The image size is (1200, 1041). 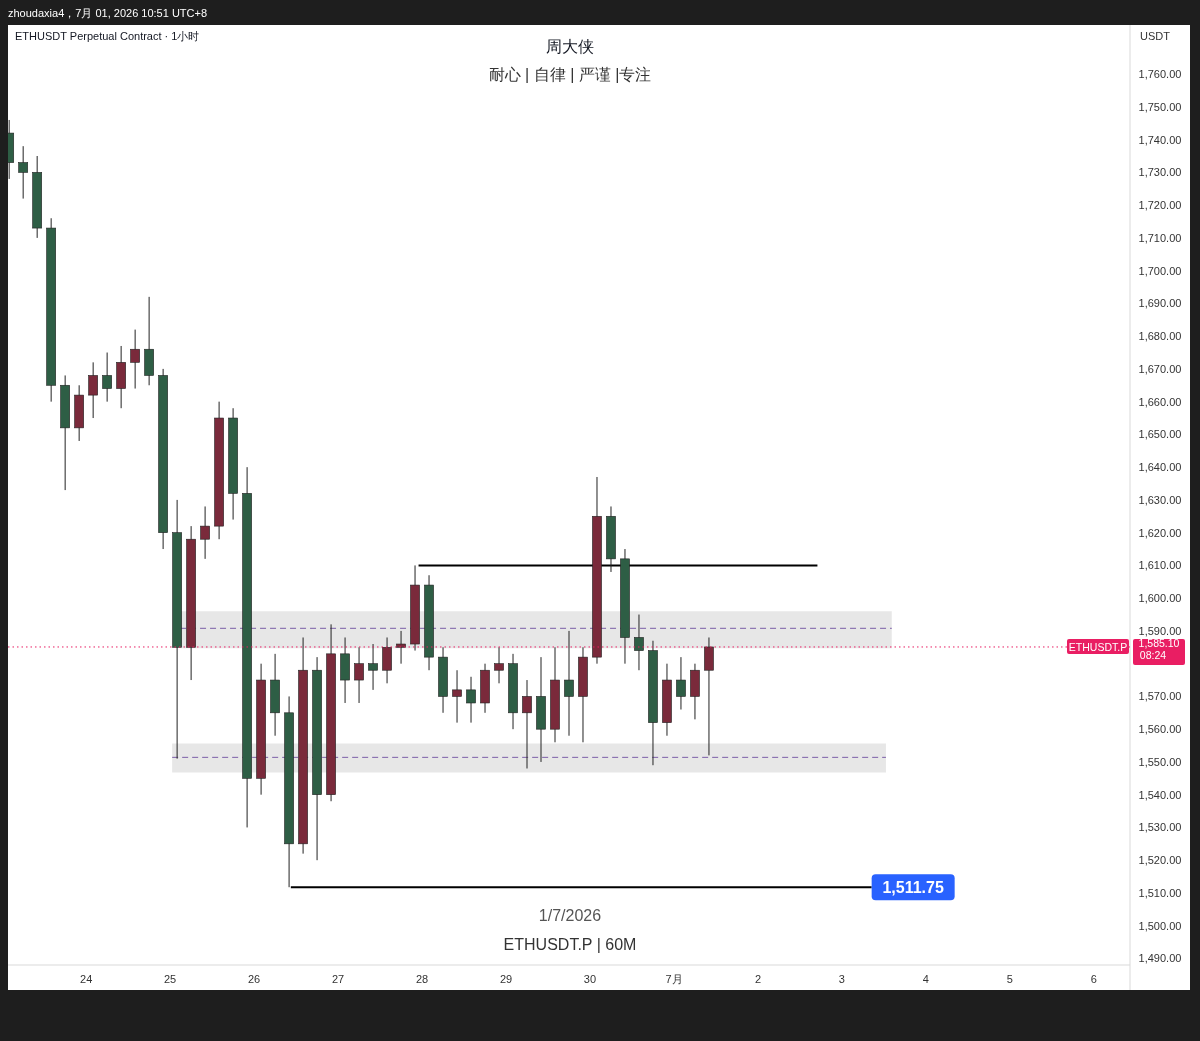 What do you see at coordinates (1160, 630) in the screenshot?
I see `ytick: 1,590.00` at bounding box center [1160, 630].